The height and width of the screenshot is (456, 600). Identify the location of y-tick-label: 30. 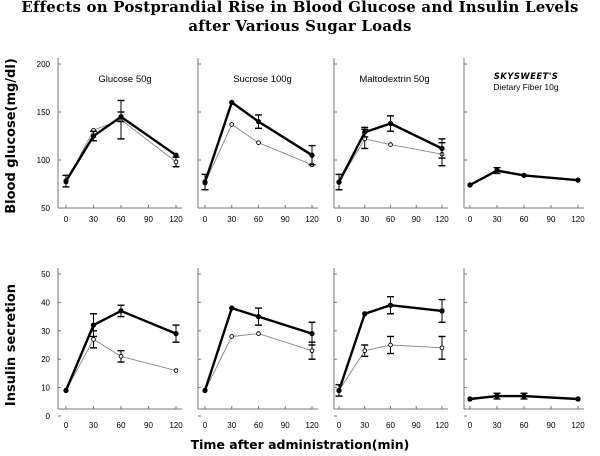
(45, 331).